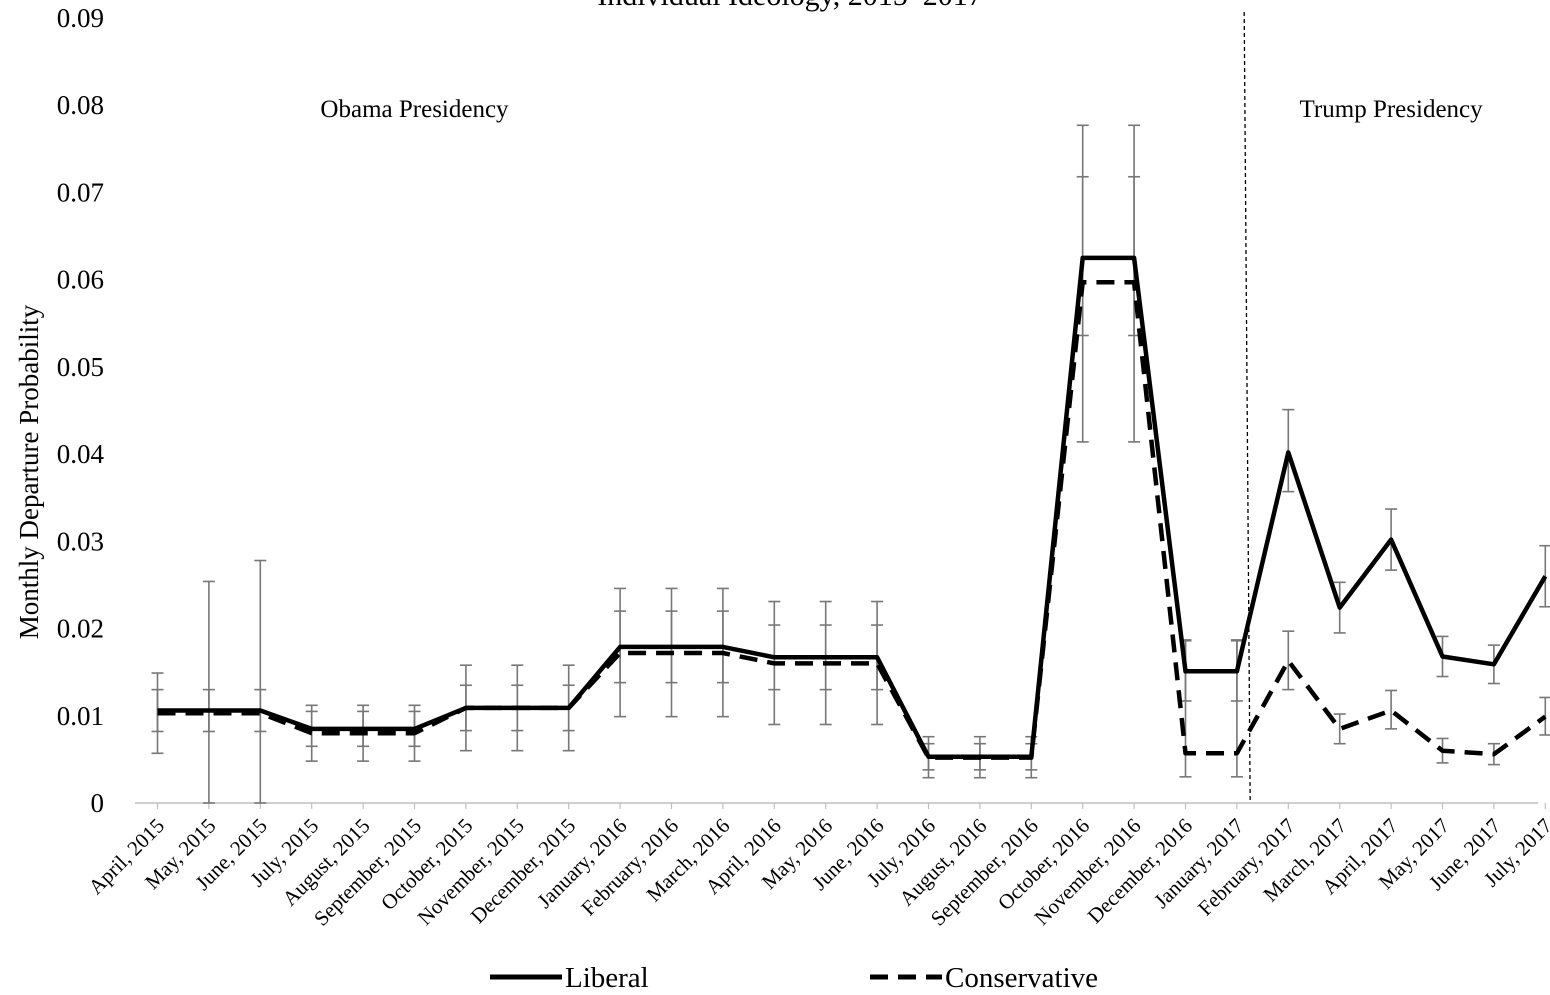  I want to click on y-tick-label: 0.02, so click(80, 629).